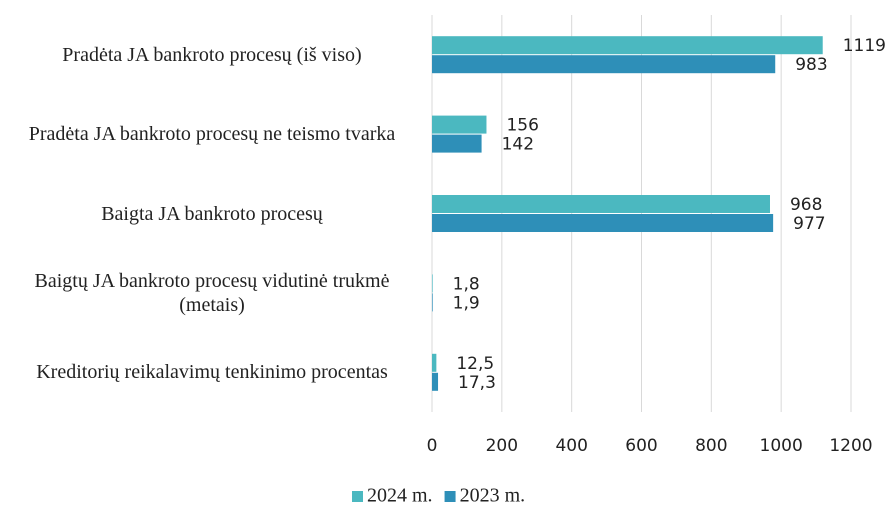 This screenshot has width=893, height=513. What do you see at coordinates (212, 54) in the screenshot?
I see `category-label: Pradėta JA bankroto procesų (iš viso)` at bounding box center [212, 54].